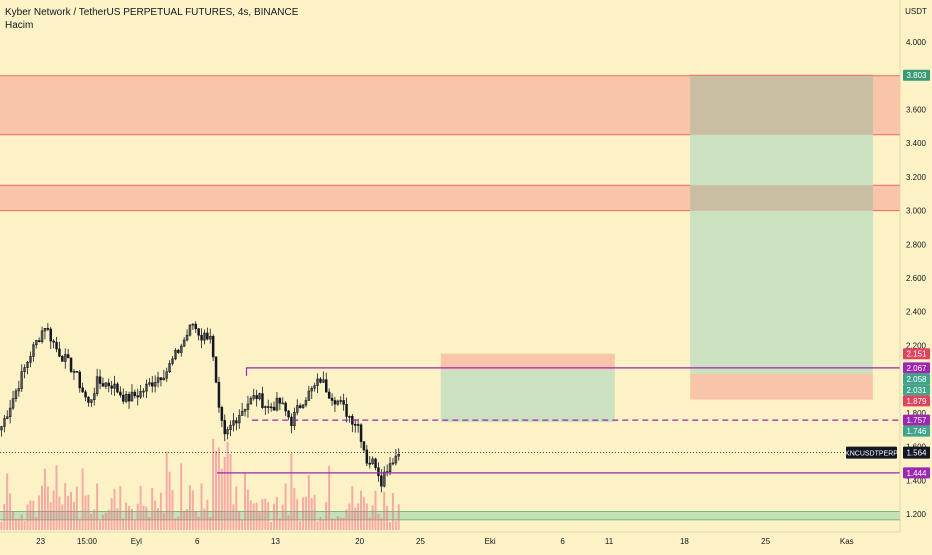 Image resolution: width=932 pixels, height=555 pixels. I want to click on time-tick-label: 15:00, so click(87, 541).